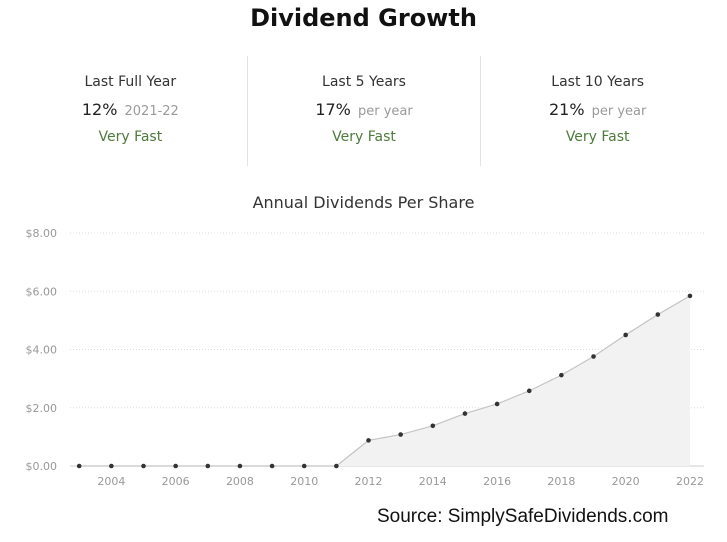 This screenshot has width=727, height=542. Describe the element at coordinates (363, 202) in the screenshot. I see `chart-title: Annual Dividends Per Share` at that location.